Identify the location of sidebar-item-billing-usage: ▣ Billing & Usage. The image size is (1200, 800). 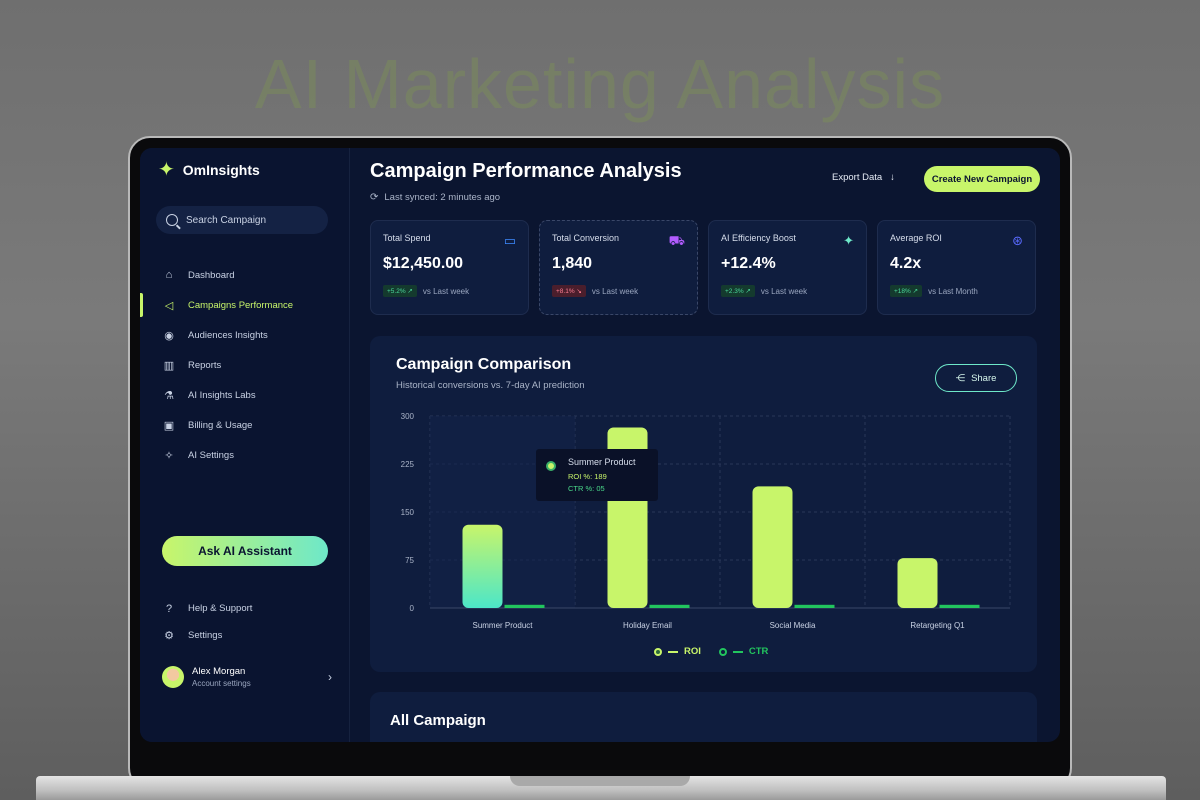
(245, 425).